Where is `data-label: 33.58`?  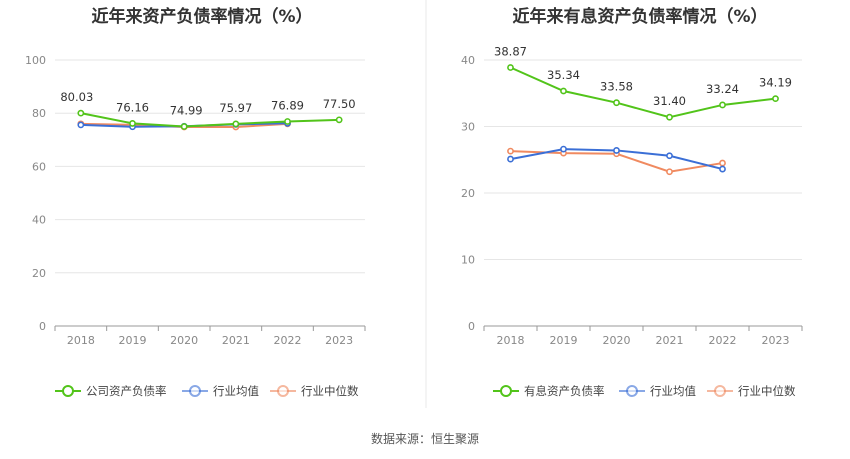
data-label: 33.58 is located at coordinates (616, 87).